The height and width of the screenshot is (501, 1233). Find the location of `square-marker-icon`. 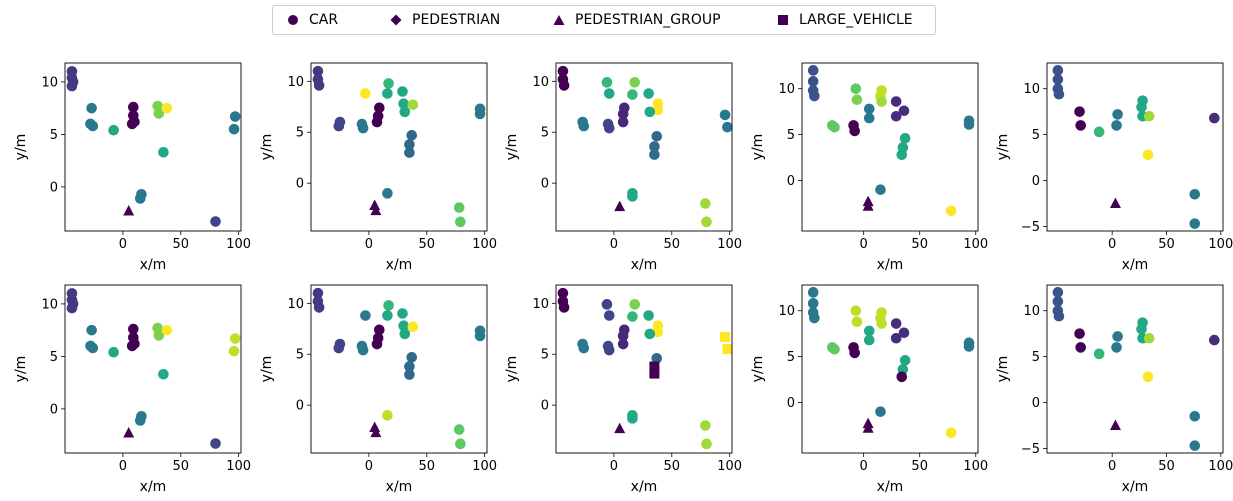

square-marker-icon is located at coordinates (783, 20).